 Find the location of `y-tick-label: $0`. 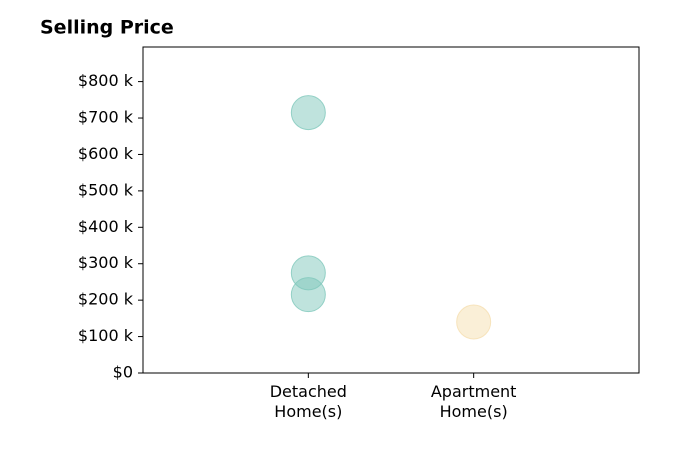

y-tick-label: $0 is located at coordinates (123, 372).